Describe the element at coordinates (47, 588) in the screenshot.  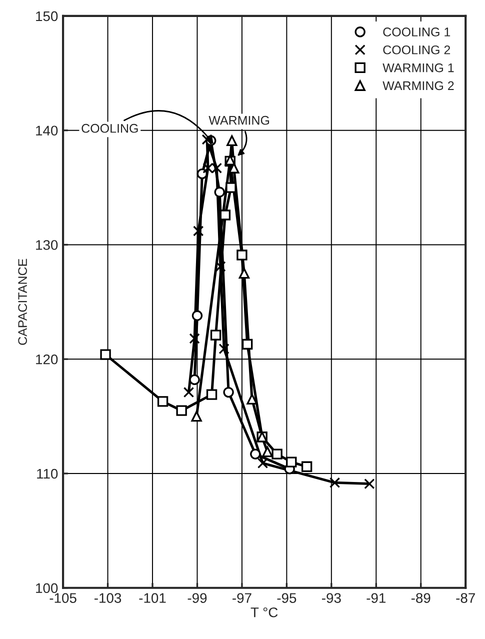
I see `y-tick-label: 100` at that location.